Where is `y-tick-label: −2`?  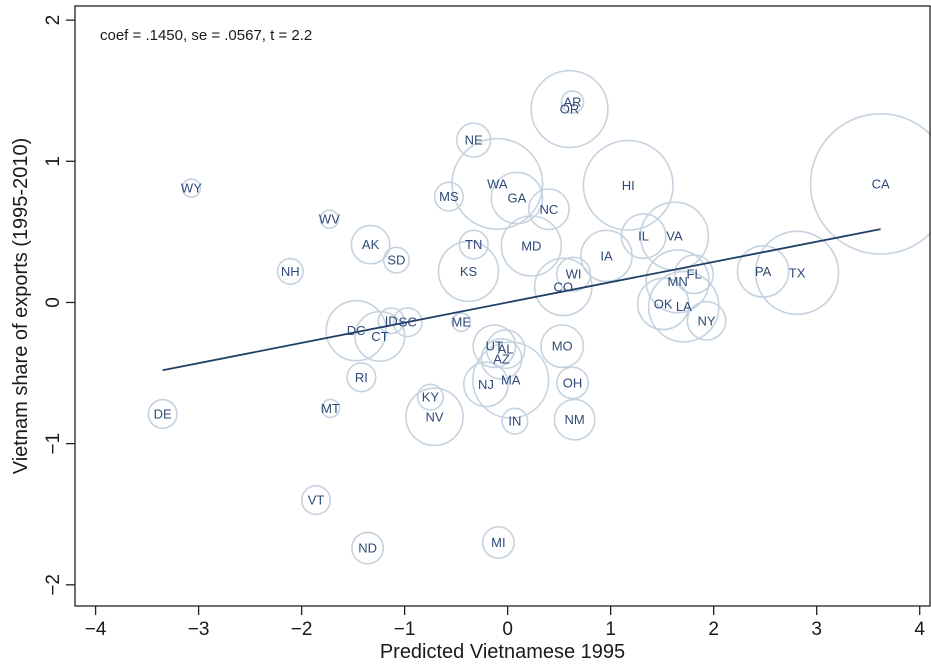
y-tick-label: −2 is located at coordinates (53, 585).